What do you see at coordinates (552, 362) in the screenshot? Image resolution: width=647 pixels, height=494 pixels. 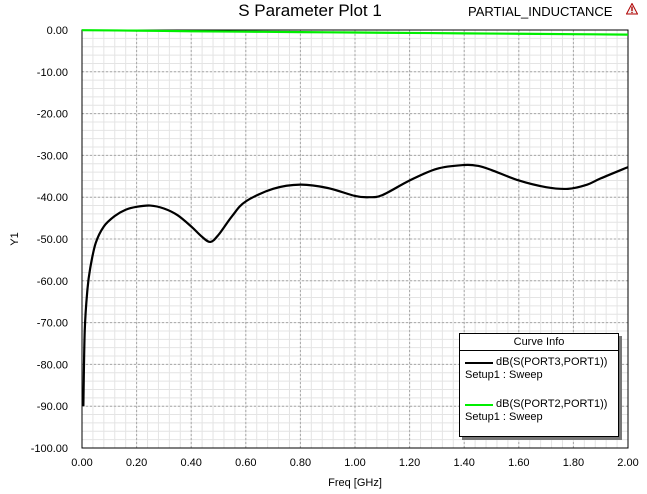 I see `legend-series-name: dB(S(PORT3,PORT1))` at bounding box center [552, 362].